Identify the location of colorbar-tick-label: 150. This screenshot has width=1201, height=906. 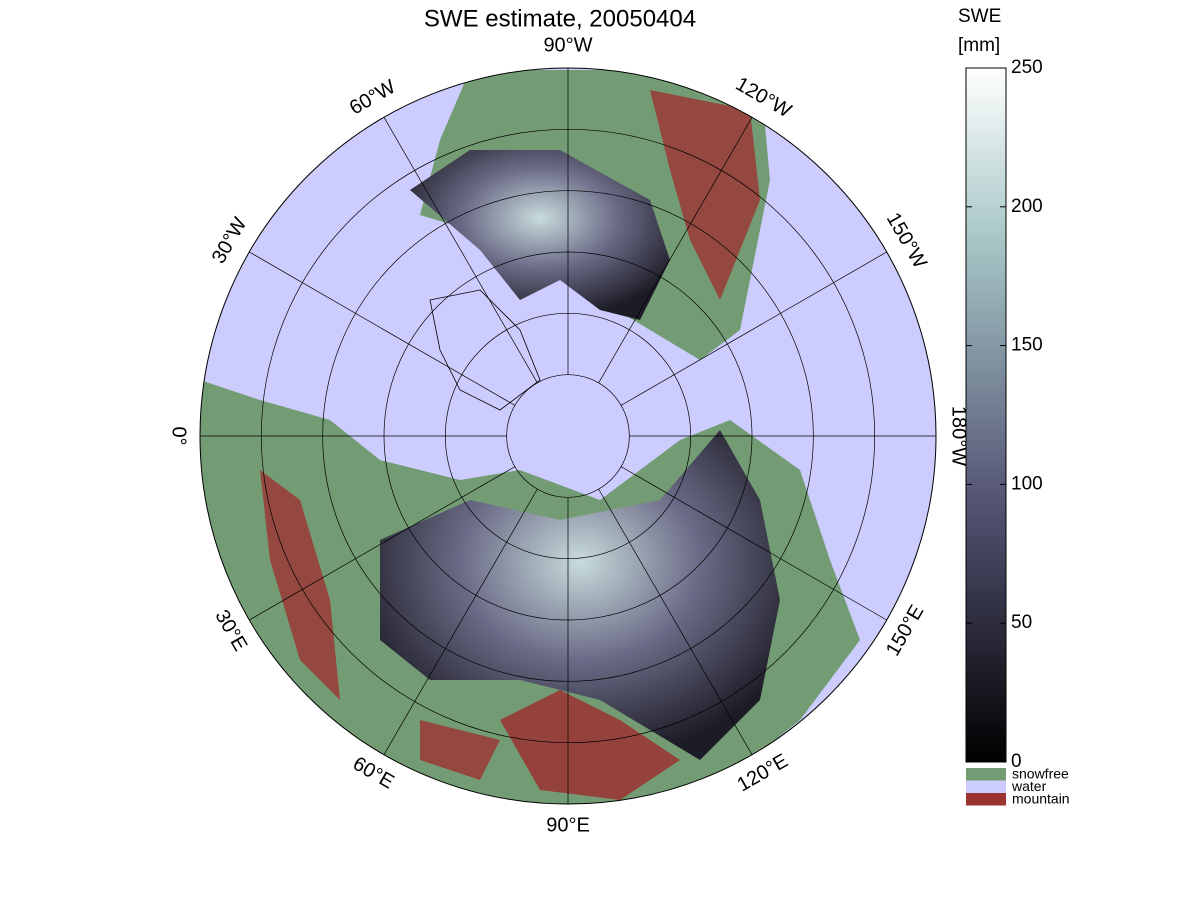
(1027, 345).